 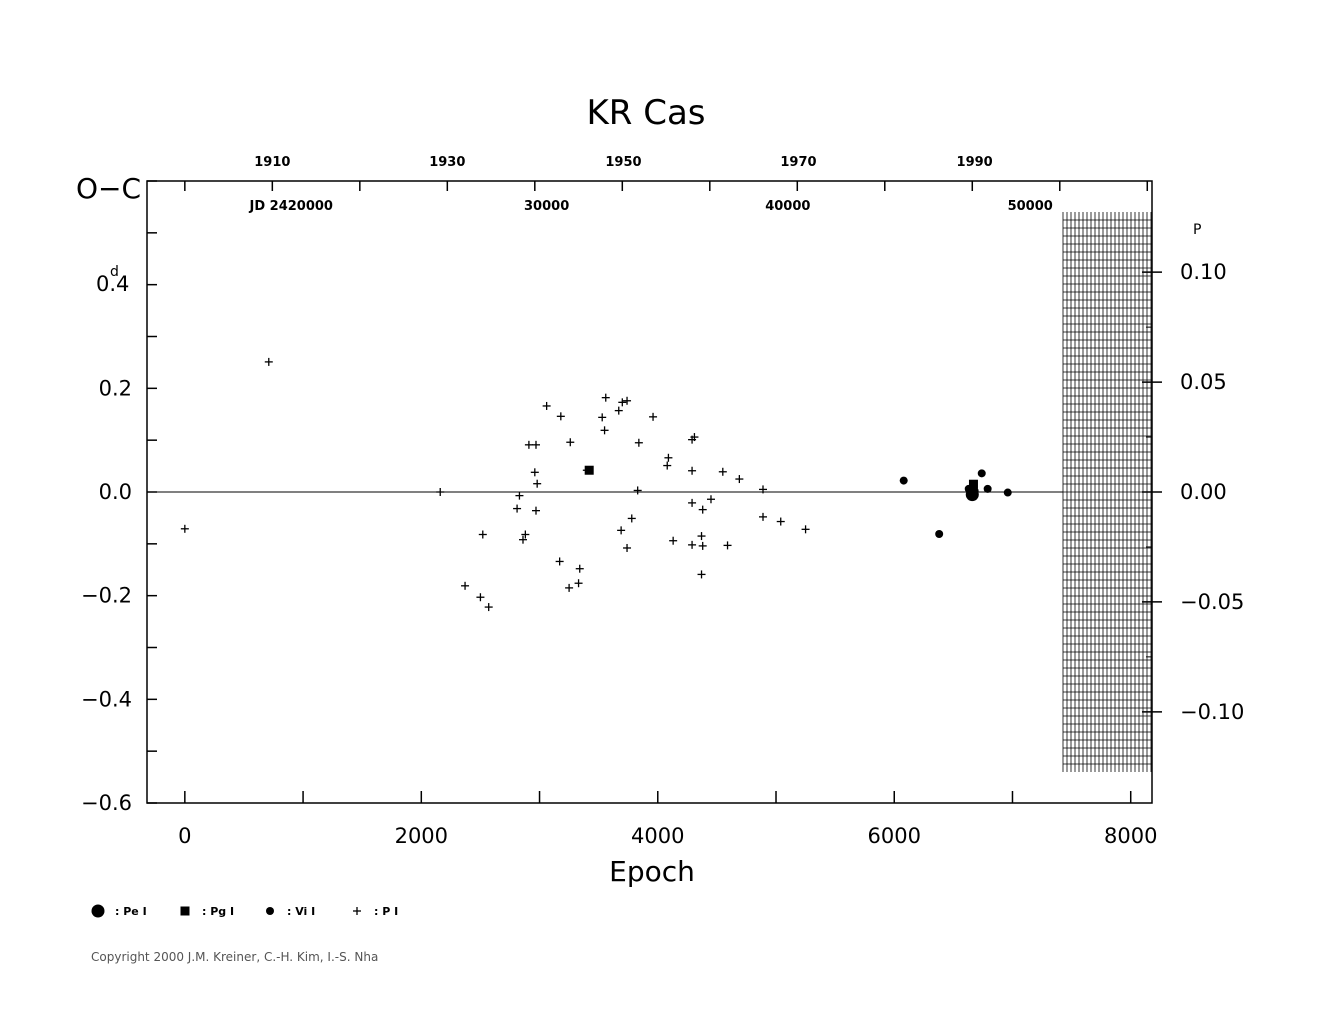 I want to click on y-tick-label: −0.2, so click(x=106, y=596).